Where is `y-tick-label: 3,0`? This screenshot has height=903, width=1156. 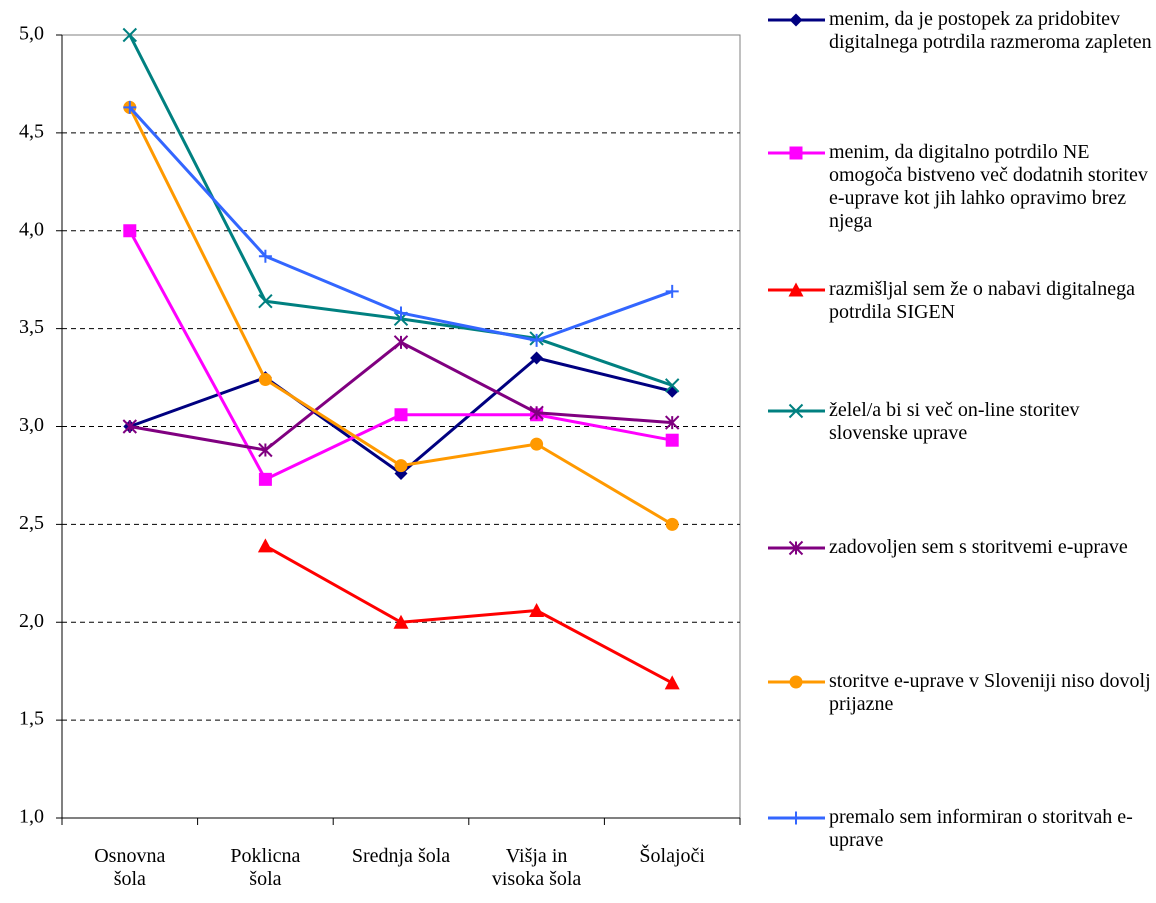
y-tick-label: 3,0 is located at coordinates (31, 425).